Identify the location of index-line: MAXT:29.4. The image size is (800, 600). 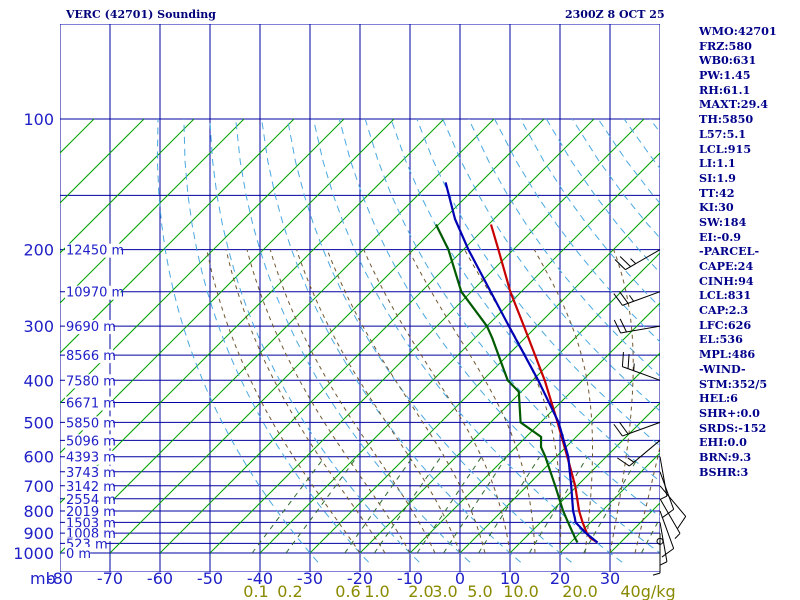
(734, 104).